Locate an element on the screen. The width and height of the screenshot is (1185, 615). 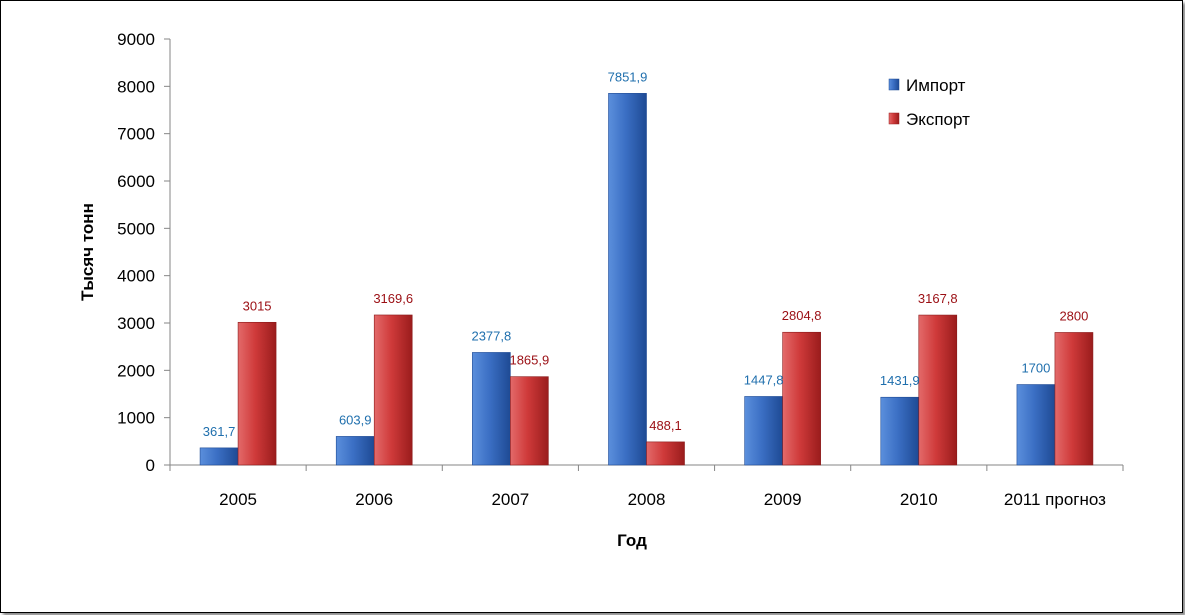
legend-swatch-export is located at coordinates (894, 118).